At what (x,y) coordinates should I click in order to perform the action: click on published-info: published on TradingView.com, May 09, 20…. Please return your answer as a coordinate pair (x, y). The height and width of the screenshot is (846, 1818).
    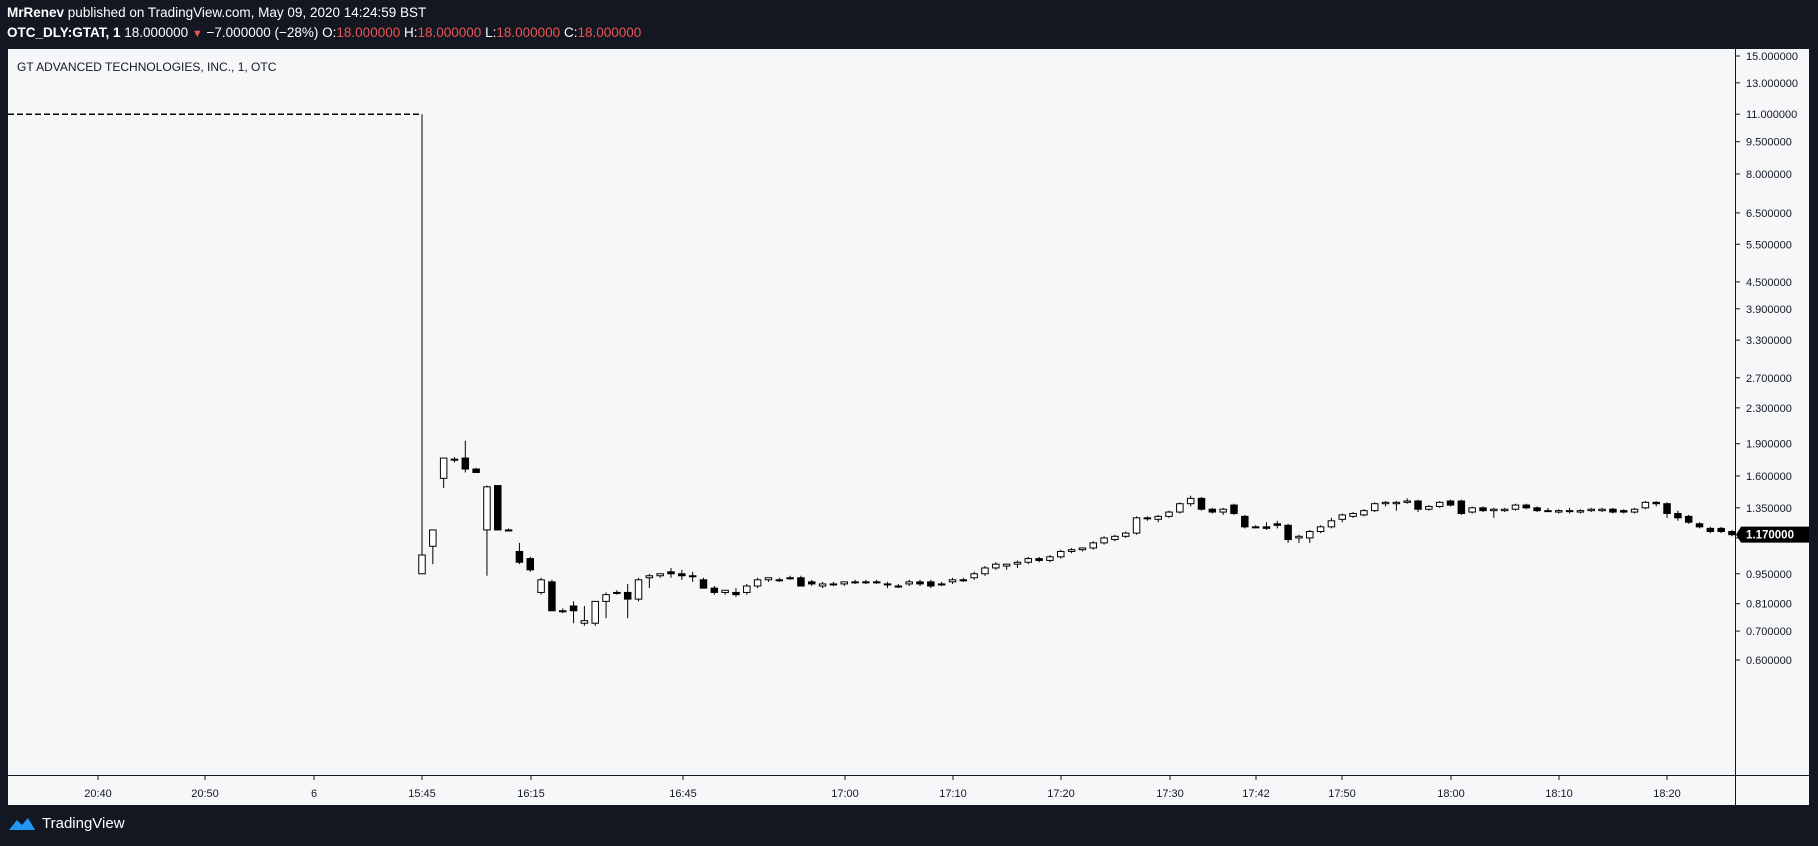
    Looking at the image, I should click on (247, 12).